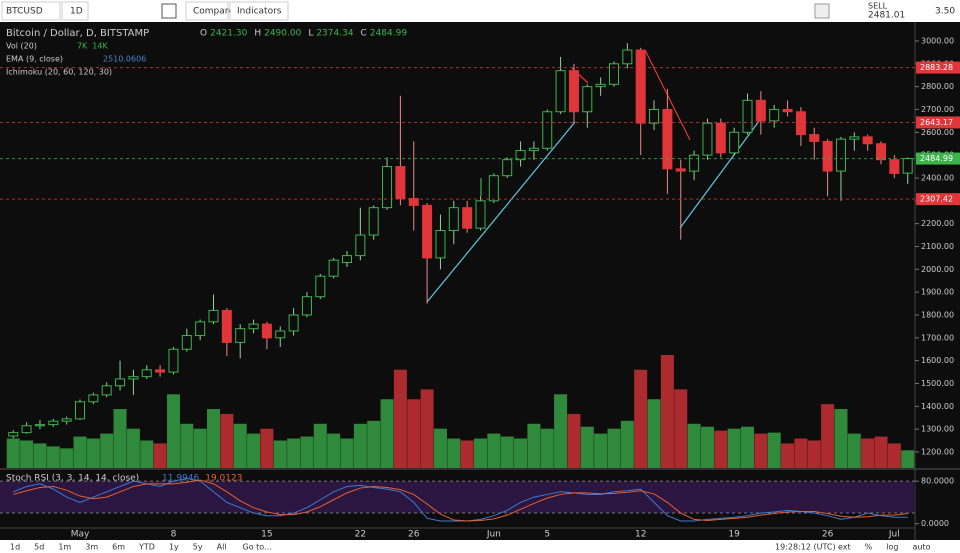  I want to click on x-tick-label: May, so click(80, 535).